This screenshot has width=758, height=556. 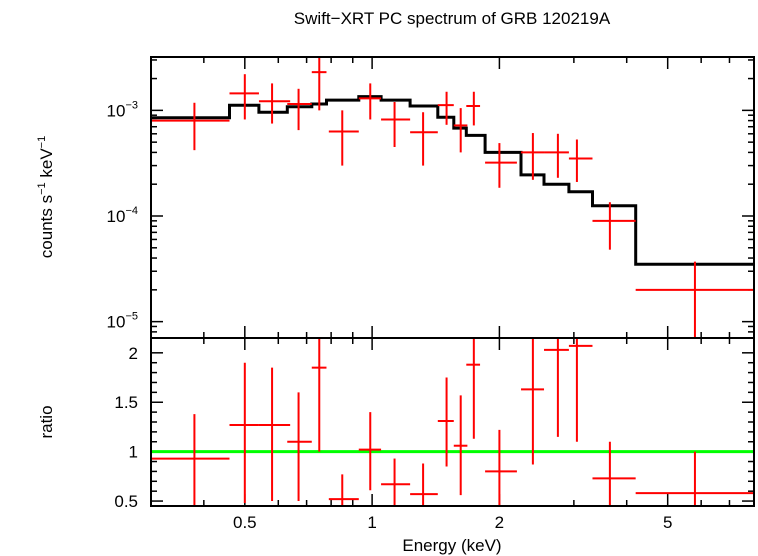 What do you see at coordinates (371, 522) in the screenshot?
I see `x-tick-label: 1` at bounding box center [371, 522].